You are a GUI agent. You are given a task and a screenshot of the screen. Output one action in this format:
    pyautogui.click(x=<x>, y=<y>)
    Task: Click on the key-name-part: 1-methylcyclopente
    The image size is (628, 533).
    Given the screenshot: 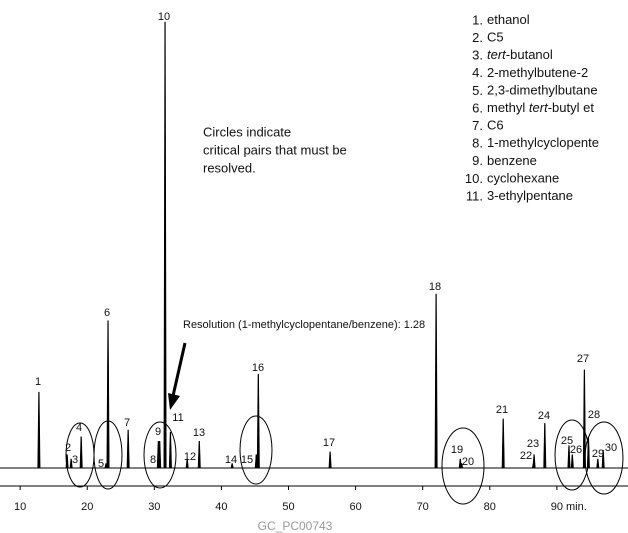 What is the action you would take?
    pyautogui.click(x=543, y=143)
    